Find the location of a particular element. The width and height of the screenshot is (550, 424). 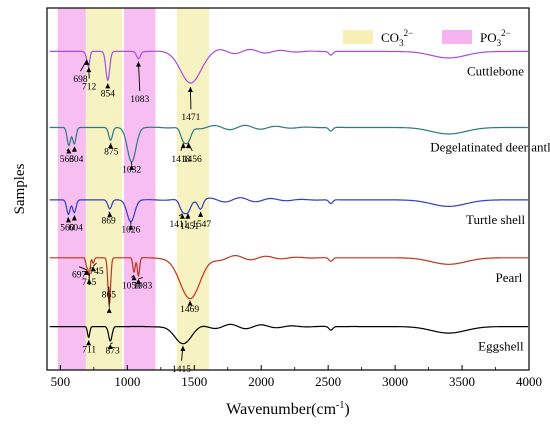

series-label-4: Eggshell is located at coordinates (501, 346).